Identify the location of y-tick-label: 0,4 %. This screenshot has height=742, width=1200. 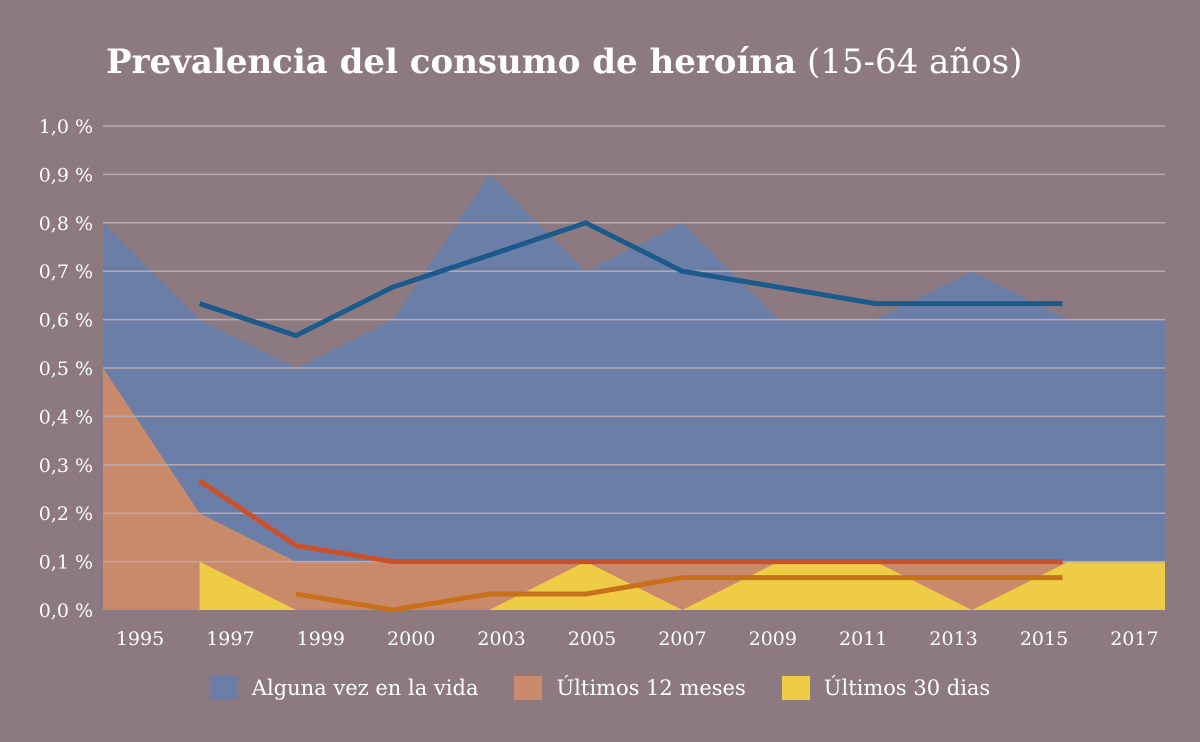
(66, 417).